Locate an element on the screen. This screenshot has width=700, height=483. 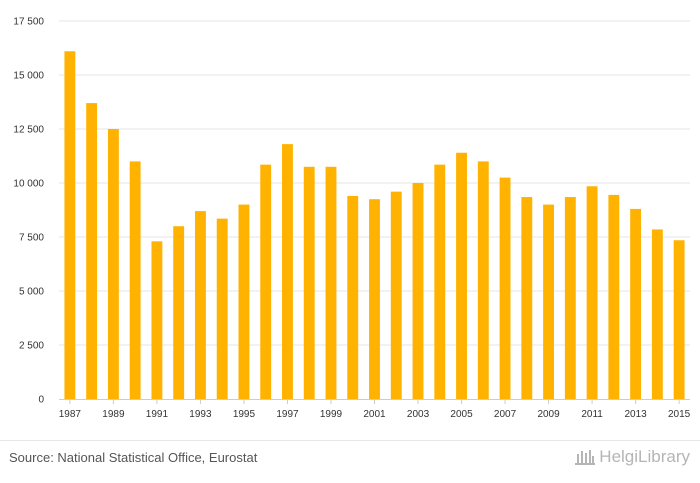
bar-1993 is located at coordinates (200, 305).